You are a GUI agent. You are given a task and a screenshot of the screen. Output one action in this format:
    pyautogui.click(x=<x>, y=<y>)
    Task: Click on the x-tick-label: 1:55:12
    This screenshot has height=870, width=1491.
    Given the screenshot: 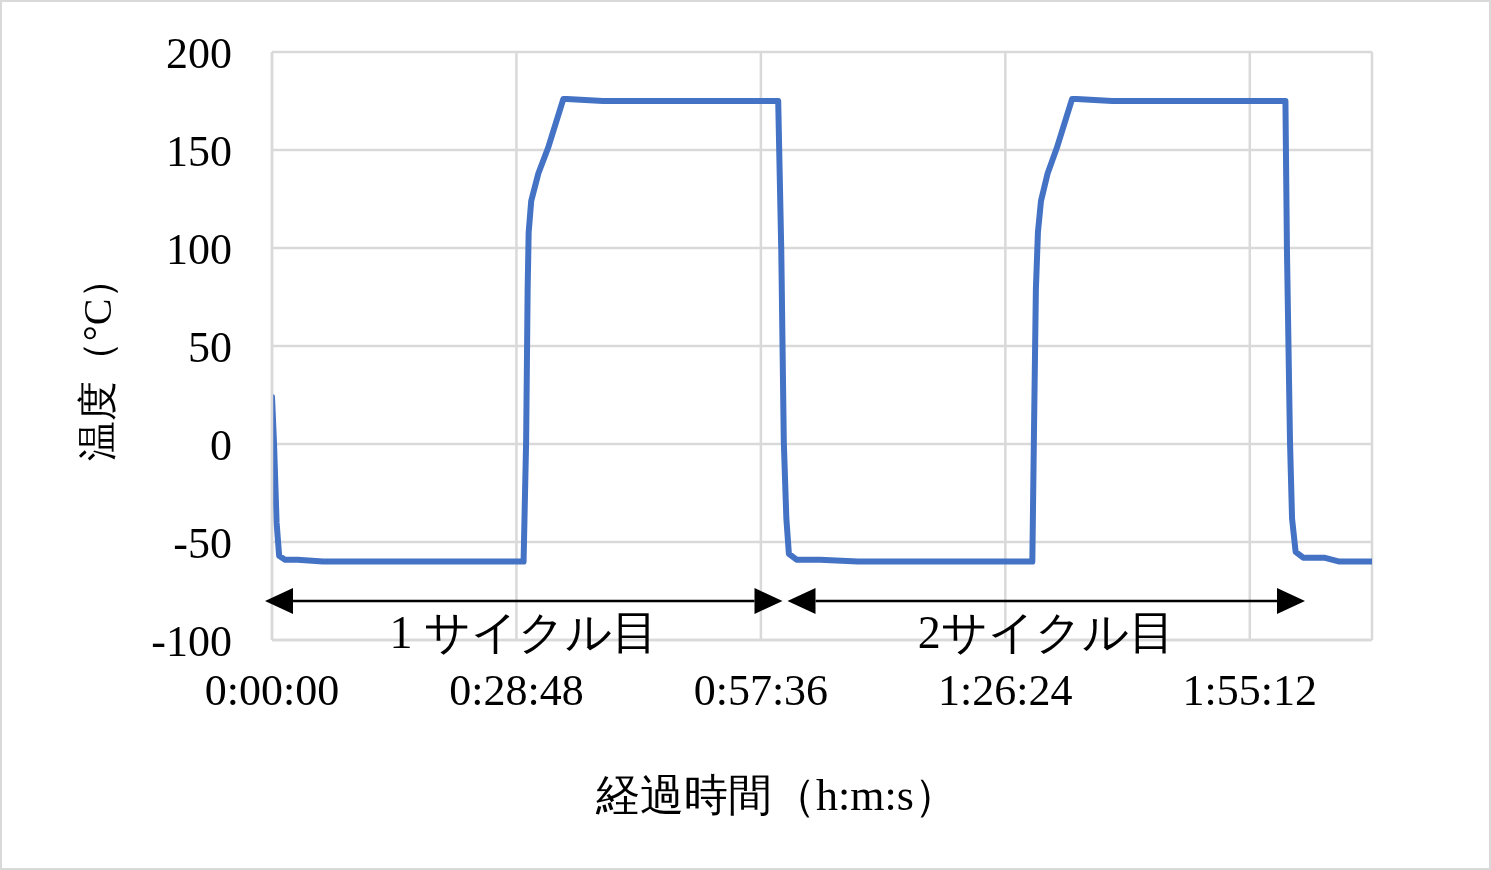 What is the action you would take?
    pyautogui.click(x=1249, y=691)
    